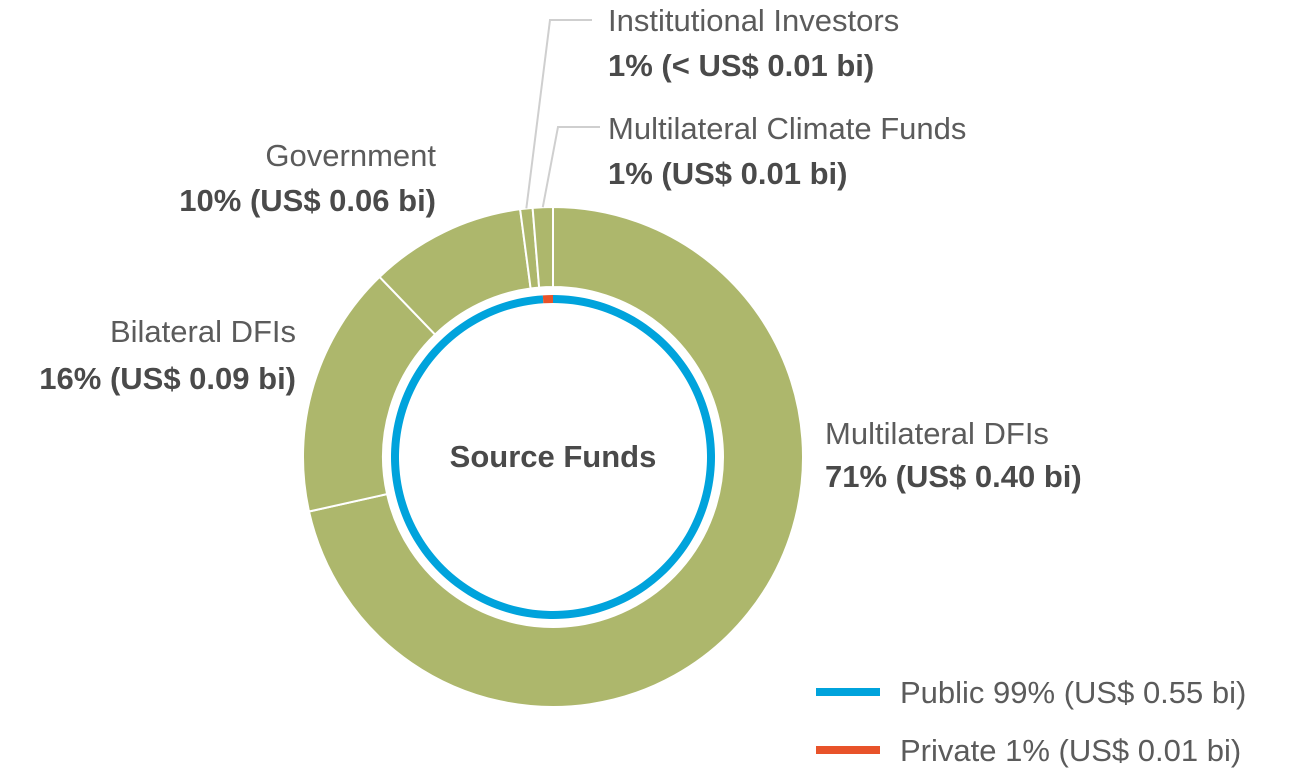 Image resolution: width=1298 pixels, height=774 pixels. What do you see at coordinates (542, 247) in the screenshot?
I see `outer-slice-multilateral-climate-funds` at bounding box center [542, 247].